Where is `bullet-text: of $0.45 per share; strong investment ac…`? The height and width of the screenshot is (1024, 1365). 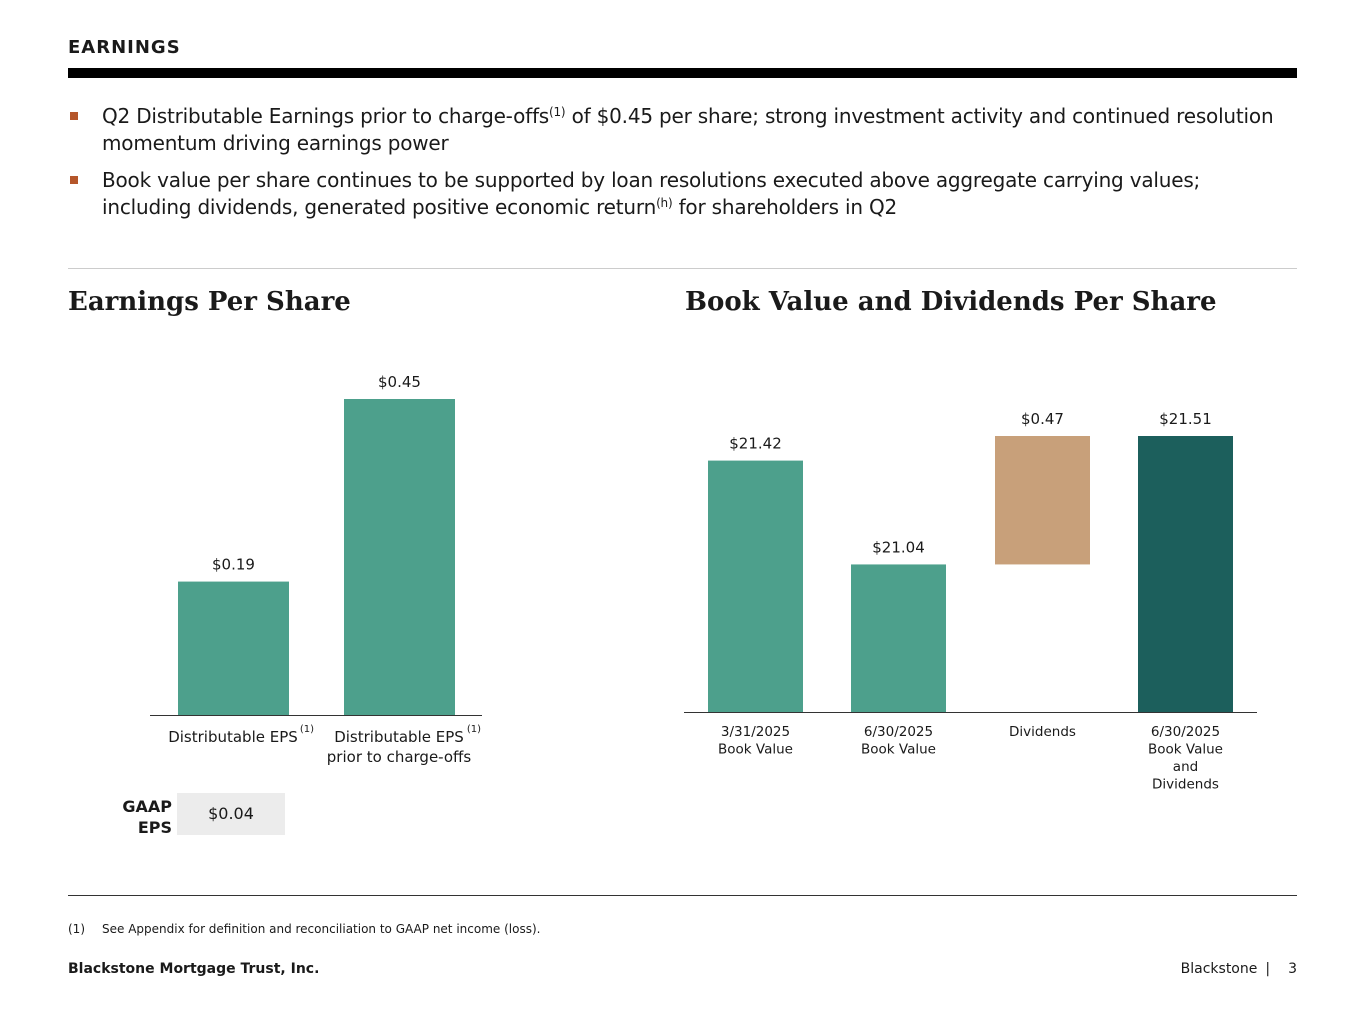
bullet-text: of $0.45 per share; strong investment ac… is located at coordinates (688, 129).